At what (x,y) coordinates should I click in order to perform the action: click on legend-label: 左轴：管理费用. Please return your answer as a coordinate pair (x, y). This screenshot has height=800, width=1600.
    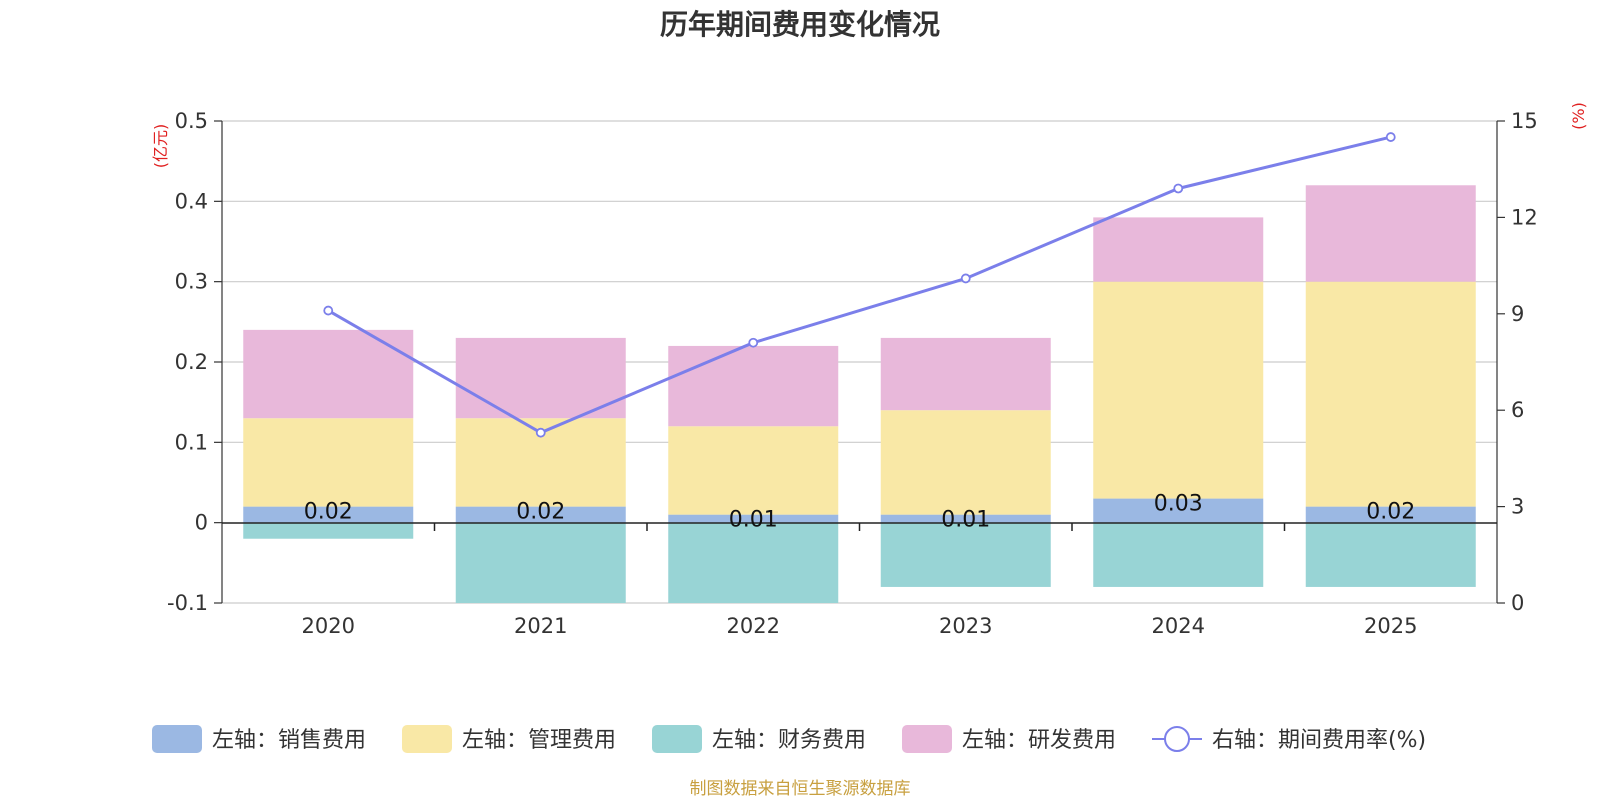
    Looking at the image, I should click on (539, 740).